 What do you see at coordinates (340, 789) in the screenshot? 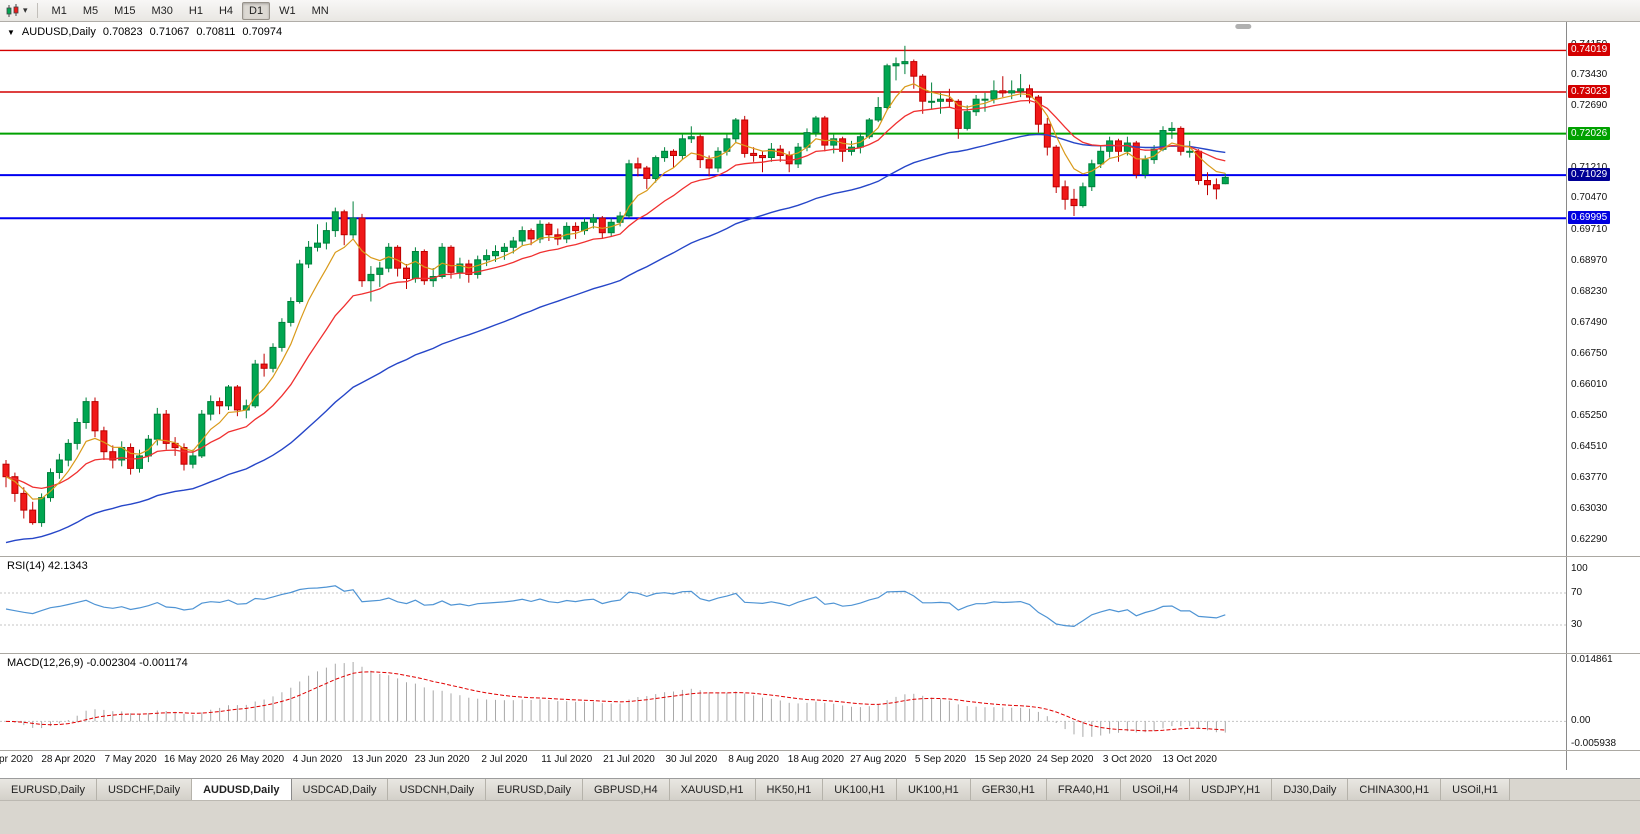
I see `chart-tab-usdcad-daily: USDCAD,Daily` at bounding box center [340, 789].